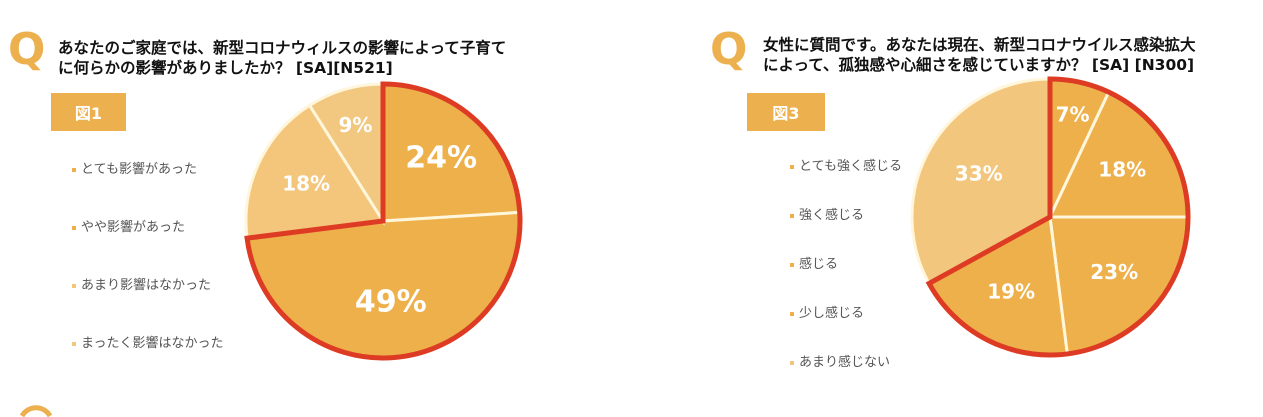 The width and height of the screenshot is (1263, 417). What do you see at coordinates (979, 65) in the screenshot?
I see `chart2-title-line: によって、孤独感や心細さを感じていますか？ [SA] [N300]` at bounding box center [979, 65].